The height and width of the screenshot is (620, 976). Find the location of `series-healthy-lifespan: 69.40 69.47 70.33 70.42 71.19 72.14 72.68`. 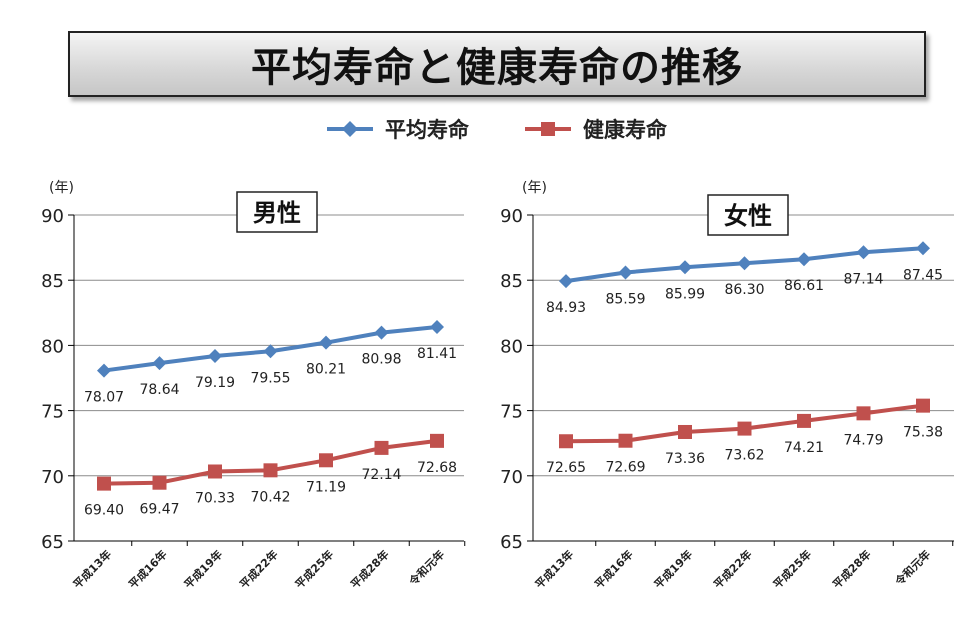

series-healthy-lifespan: 69.40 69.47 70.33 70.42 71.19 72.14 72.68 is located at coordinates (270, 476).